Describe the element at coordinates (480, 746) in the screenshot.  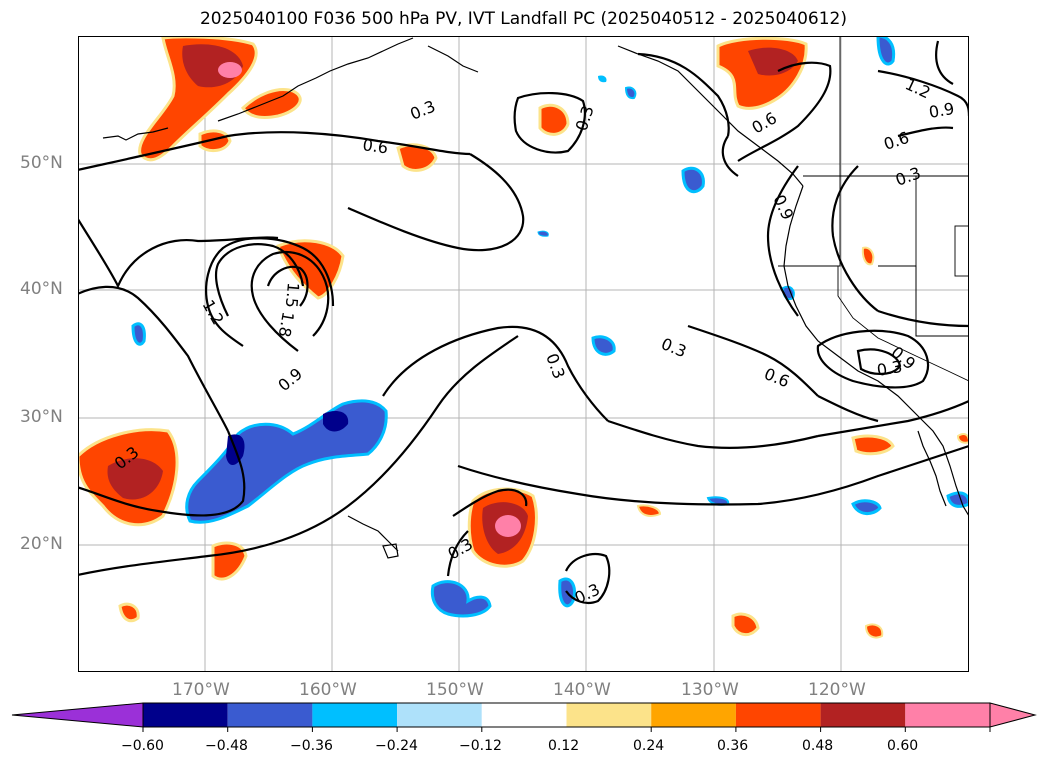
I see `colorbar-tick-label: −0.12` at that location.